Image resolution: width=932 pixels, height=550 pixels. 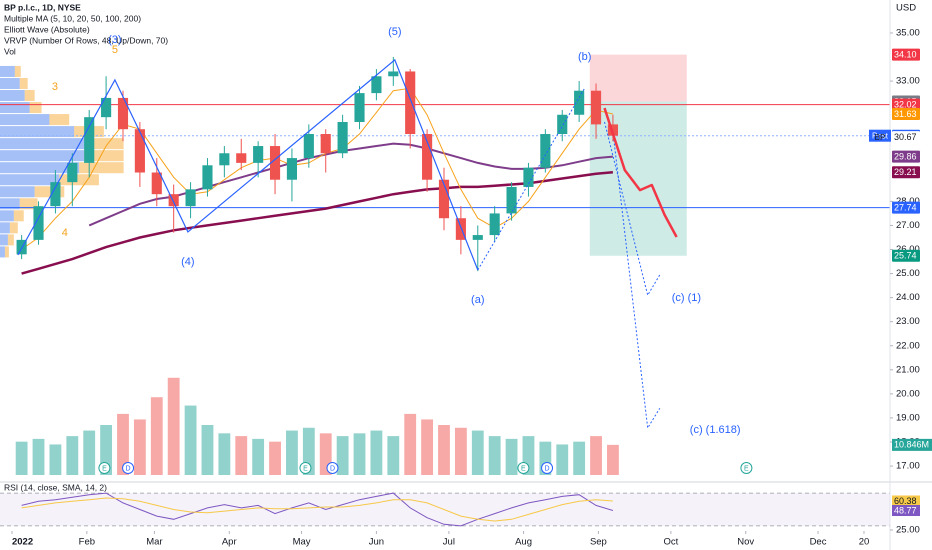 What do you see at coordinates (908, 81) in the screenshot?
I see `y-tick-label: 33.00` at bounding box center [908, 81].